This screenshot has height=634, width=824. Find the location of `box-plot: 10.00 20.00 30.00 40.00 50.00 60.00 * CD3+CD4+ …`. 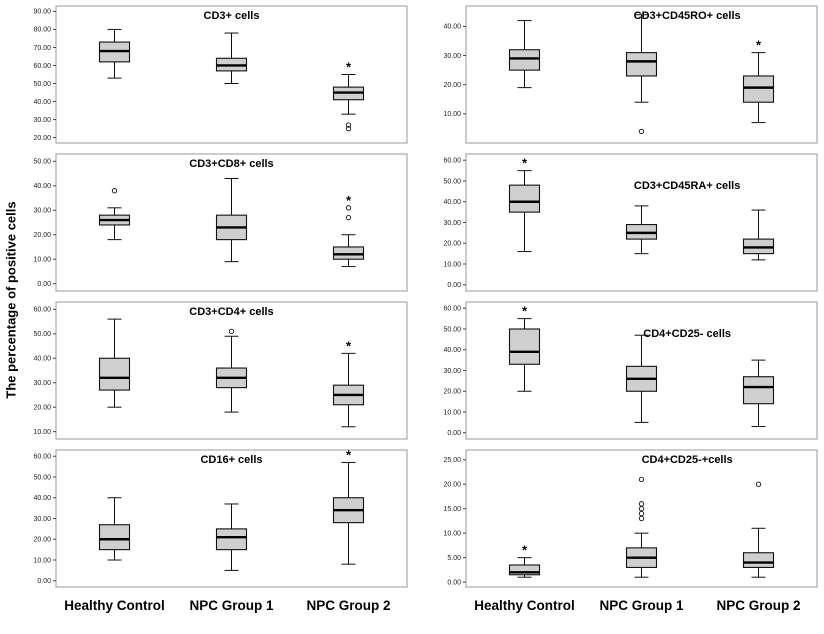

box-plot: 10.00 20.00 30.00 40.00 50.00 60.00 * CD3+CD4+ … is located at coordinates (220, 370).